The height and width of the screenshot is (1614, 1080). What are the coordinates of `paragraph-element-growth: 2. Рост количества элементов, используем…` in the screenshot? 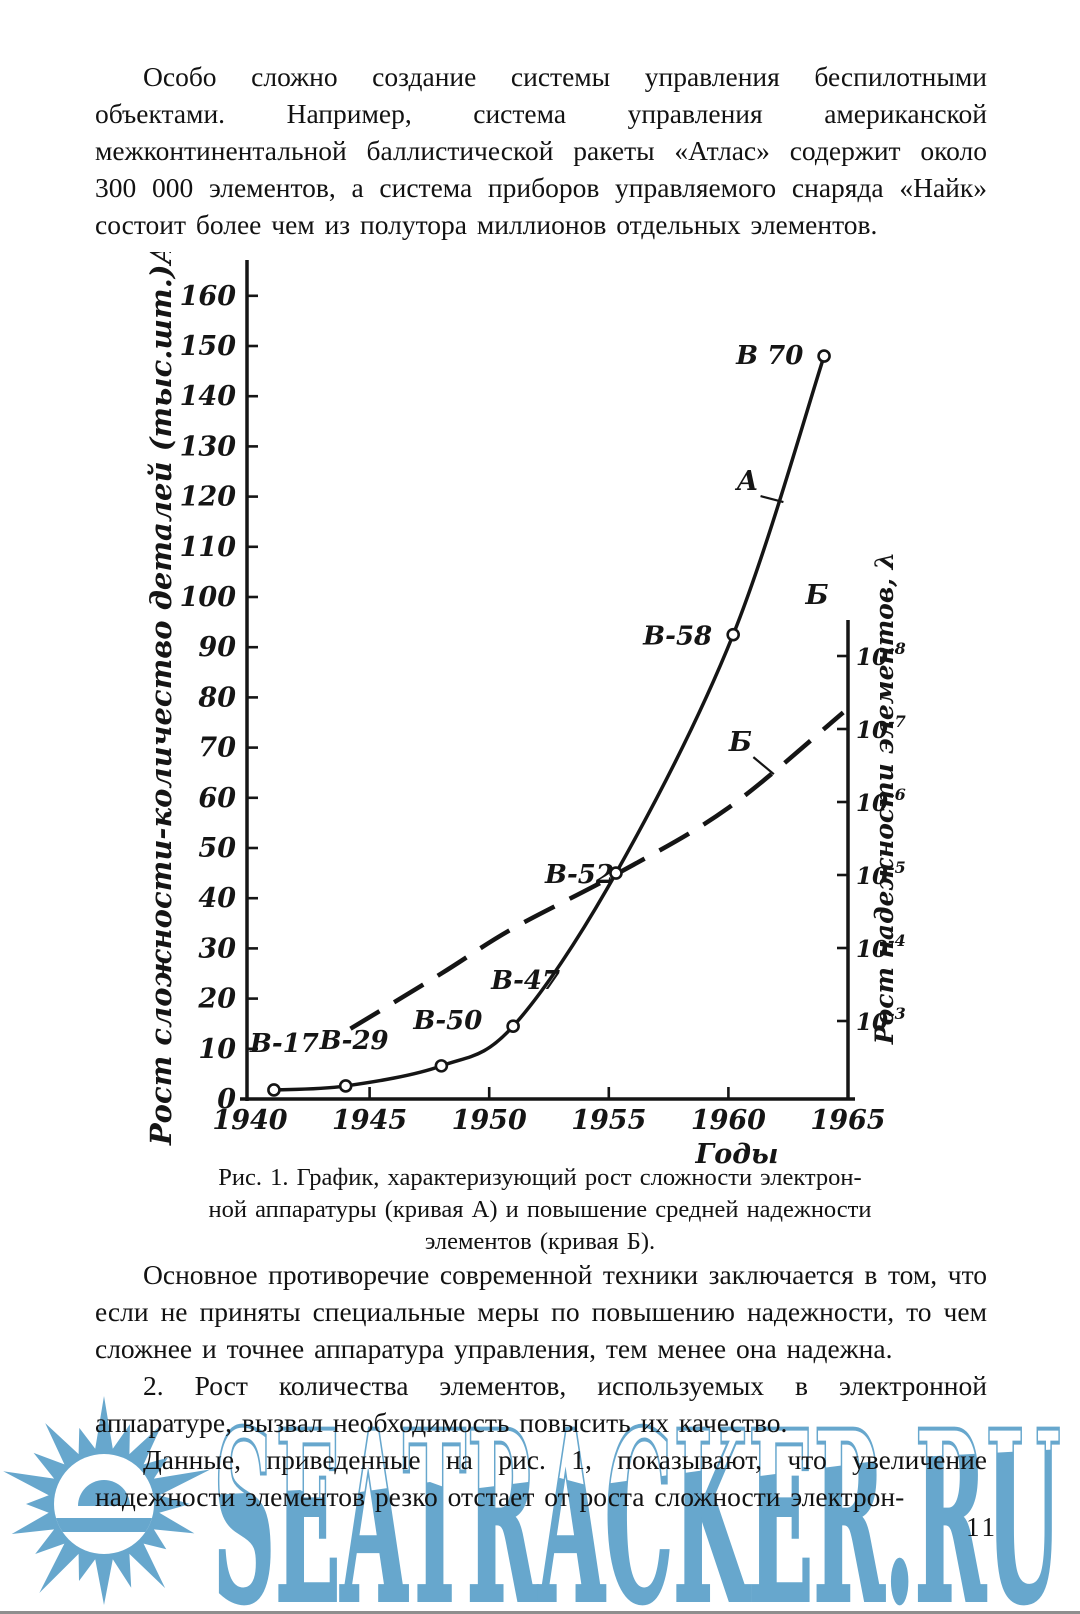 It's located at (541, 1404).